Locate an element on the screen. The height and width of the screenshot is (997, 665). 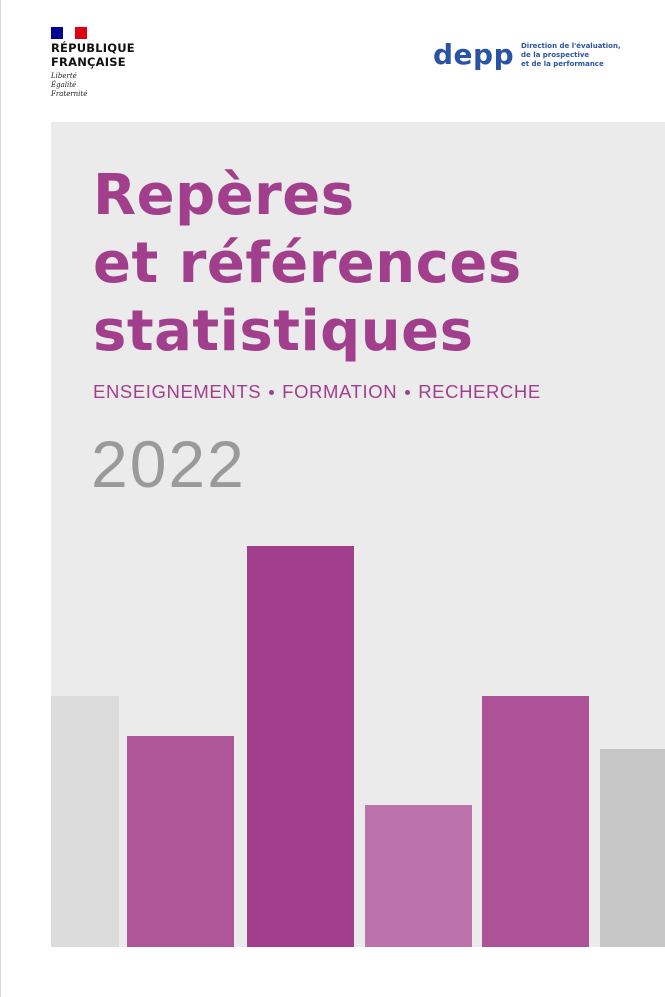
publication-subtitle: ENSEIGNEMENTS FORMATION RECHERCHE is located at coordinates (317, 392).